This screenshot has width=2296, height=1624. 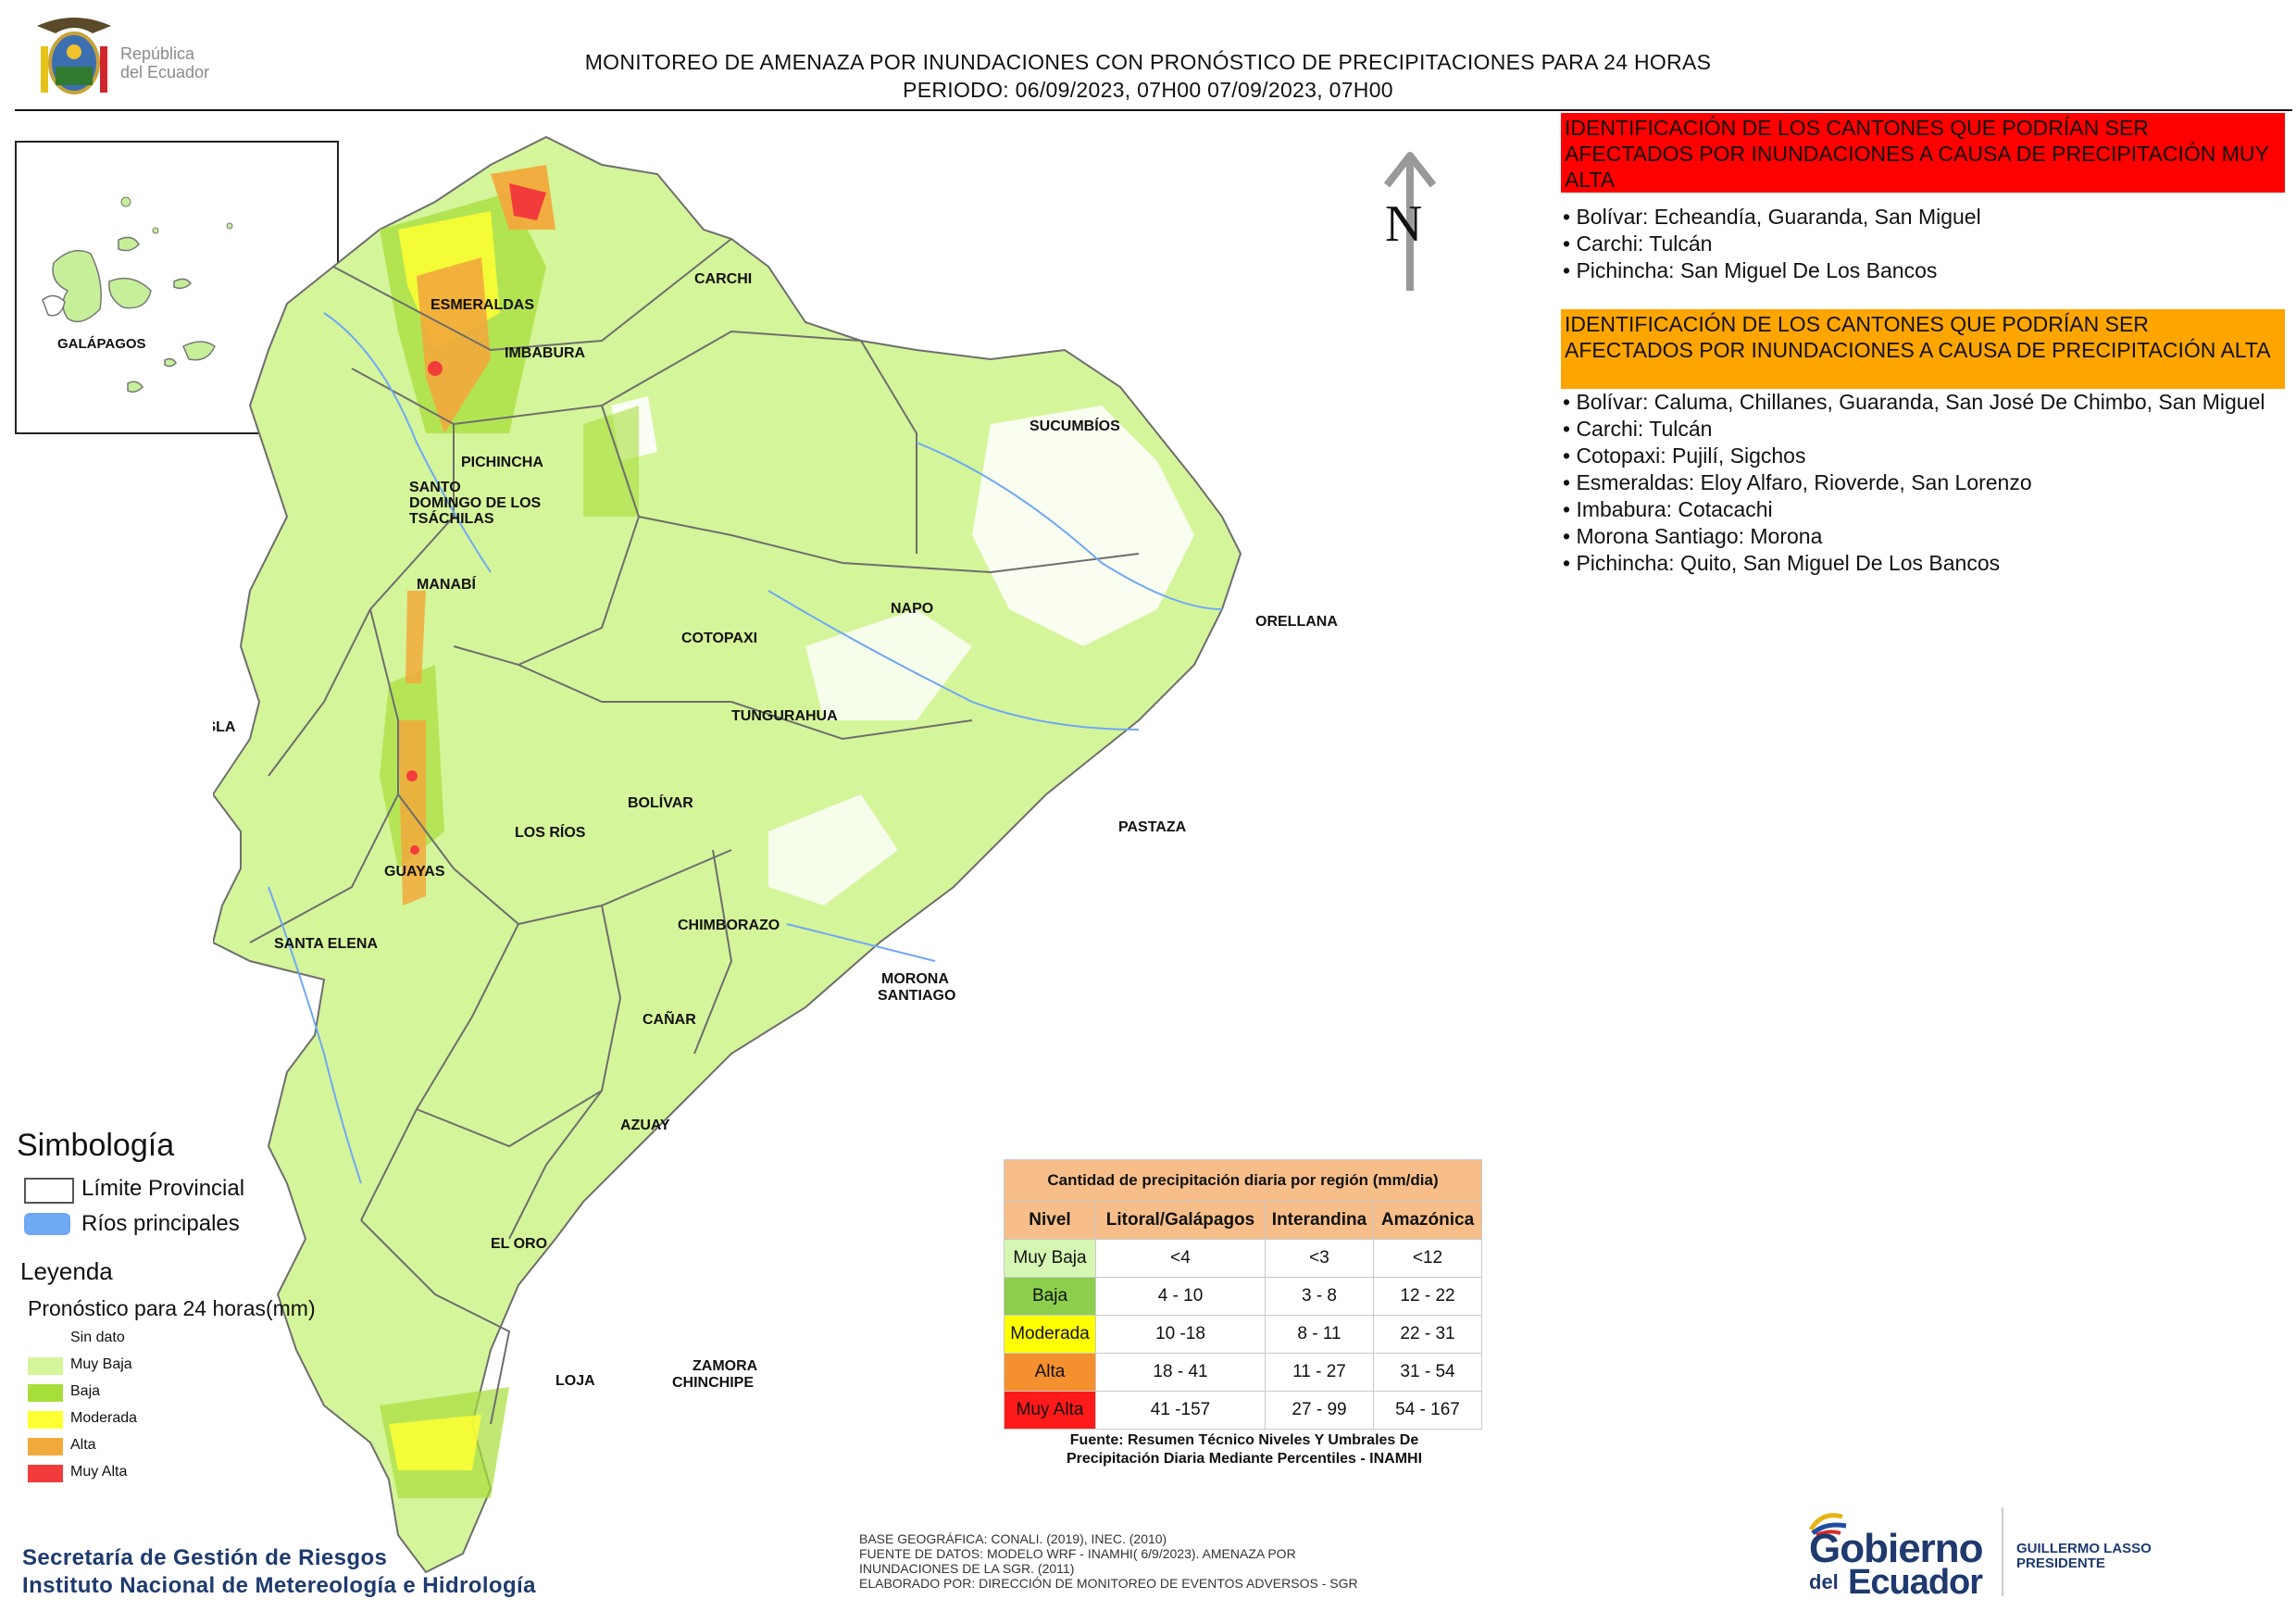 What do you see at coordinates (725, 1366) in the screenshot?
I see `label-zamora-1: ZAMORA` at bounding box center [725, 1366].